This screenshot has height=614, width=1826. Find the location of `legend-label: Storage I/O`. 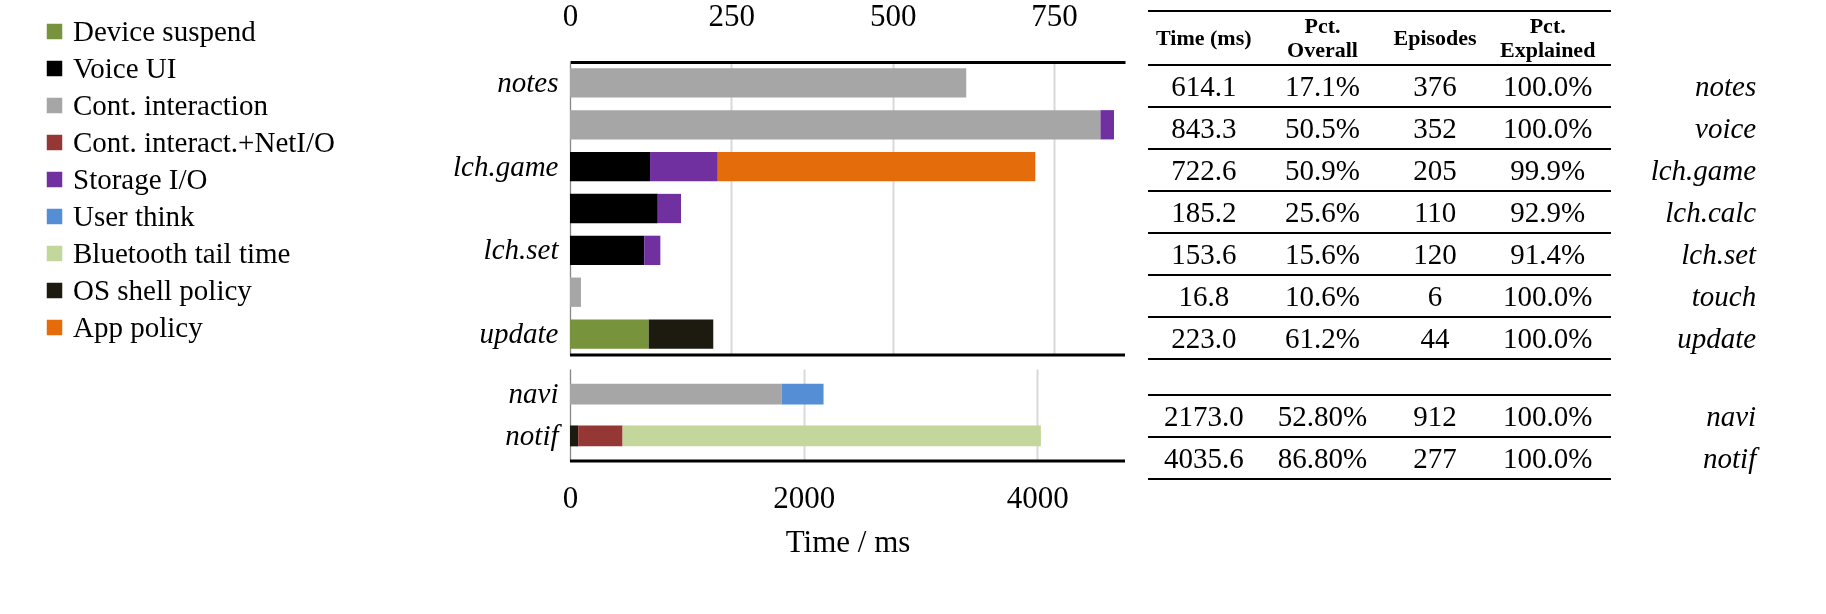

legend-label: Storage I/O is located at coordinates (140, 178).